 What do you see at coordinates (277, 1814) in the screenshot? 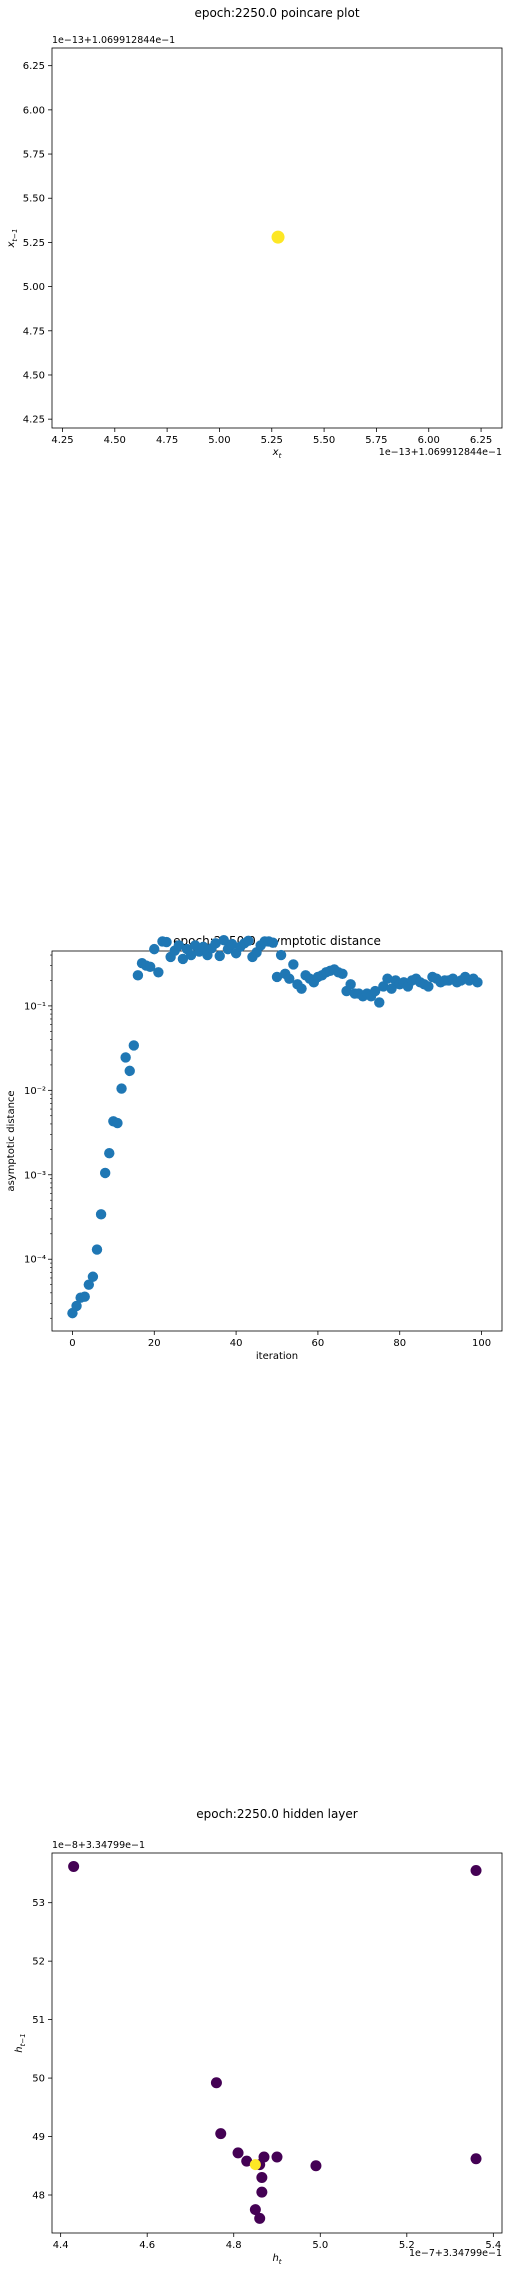
I see `chart3-title: epoch:2250.0 hidden layer` at bounding box center [277, 1814].